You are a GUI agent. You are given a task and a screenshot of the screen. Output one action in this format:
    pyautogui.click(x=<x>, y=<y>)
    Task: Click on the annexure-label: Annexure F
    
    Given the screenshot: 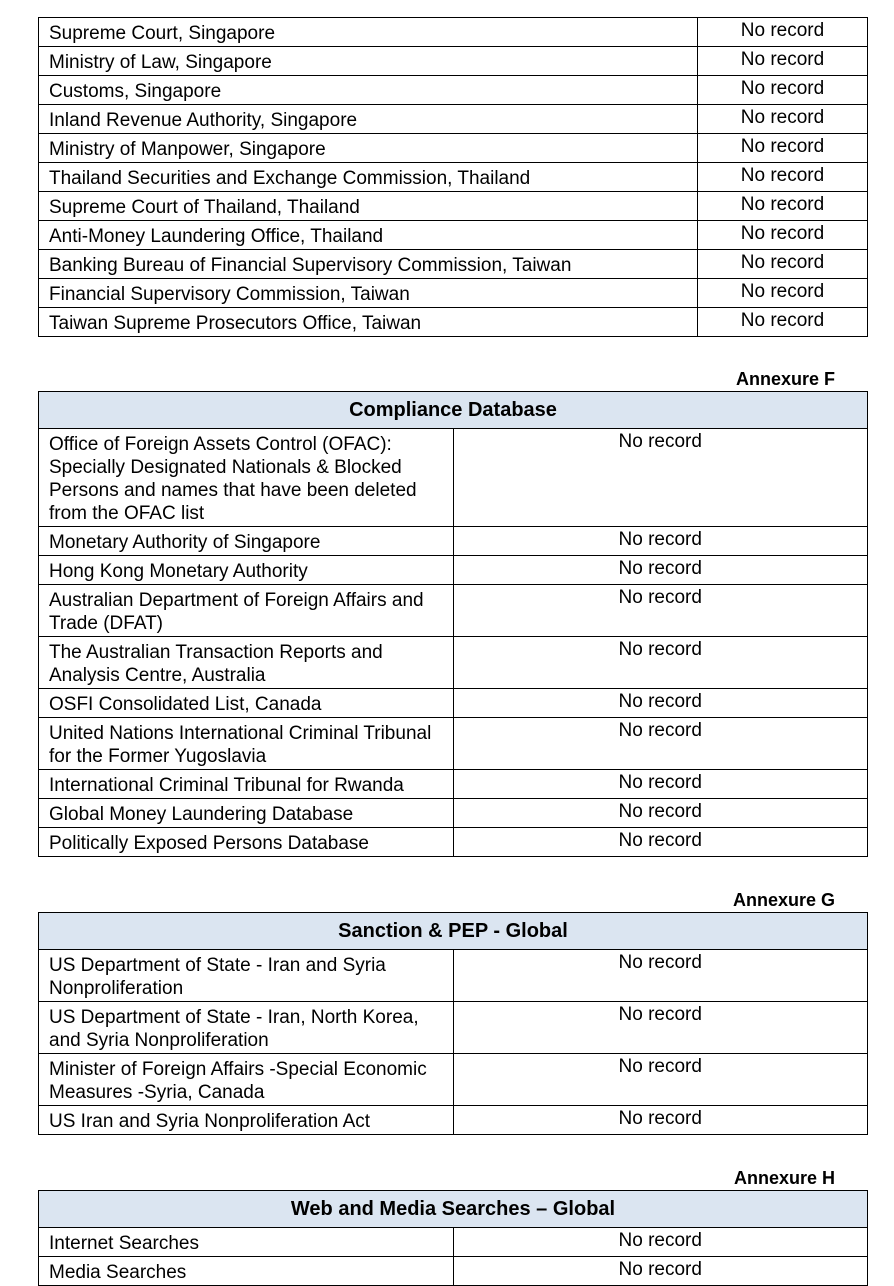 What is the action you would take?
    pyautogui.click(x=785, y=379)
    